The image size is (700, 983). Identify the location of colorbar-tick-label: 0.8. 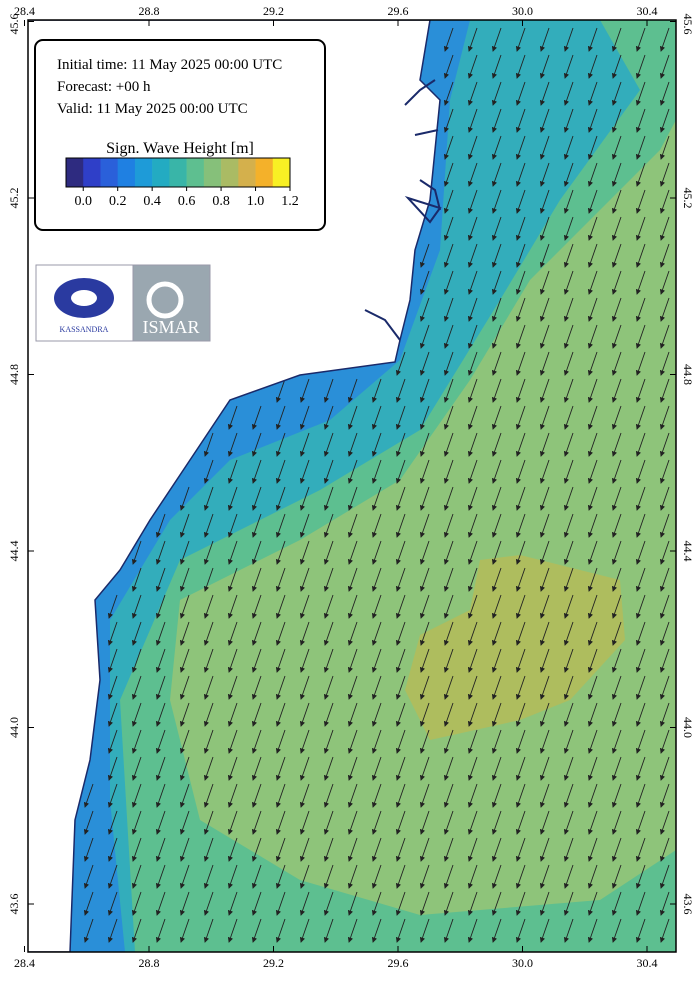
(221, 201).